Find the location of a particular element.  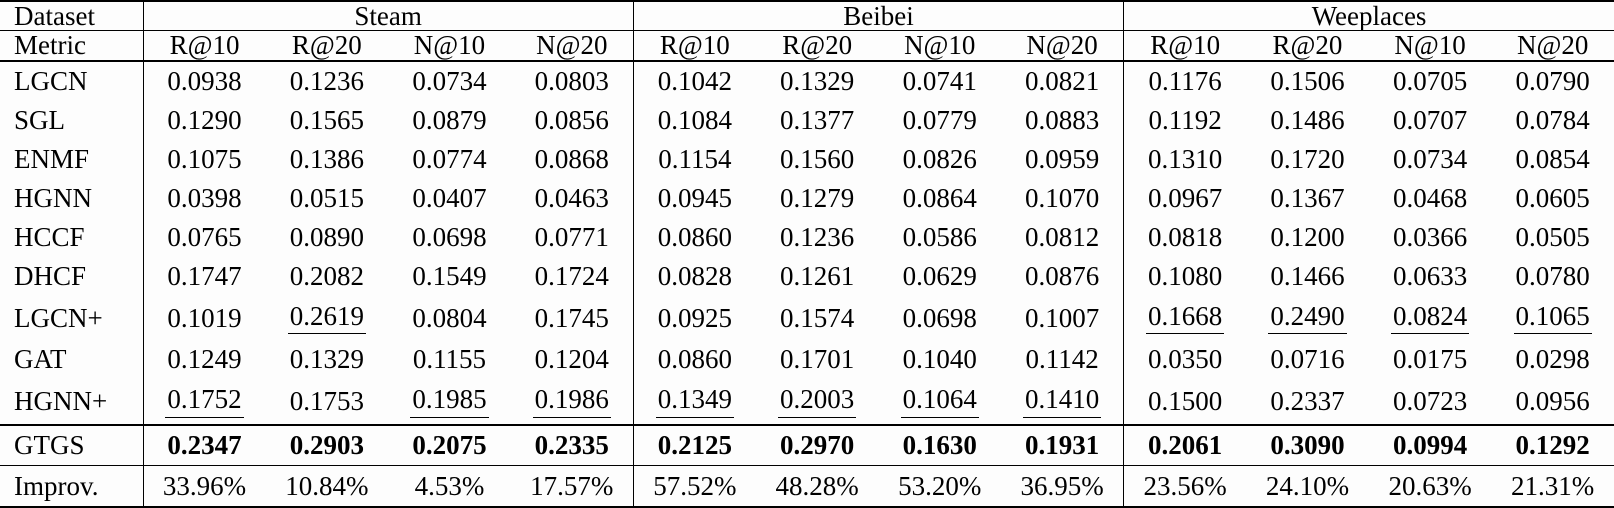

metric-value-cell: 0.1549 is located at coordinates (449, 276).